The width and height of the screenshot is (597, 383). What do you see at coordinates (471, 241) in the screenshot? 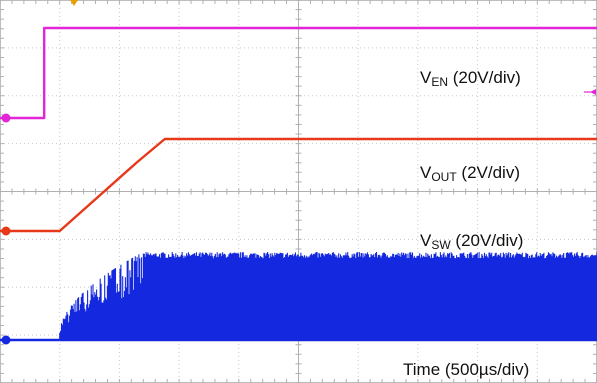
I see `vsw-label: VSW (20V/div)` at bounding box center [471, 241].